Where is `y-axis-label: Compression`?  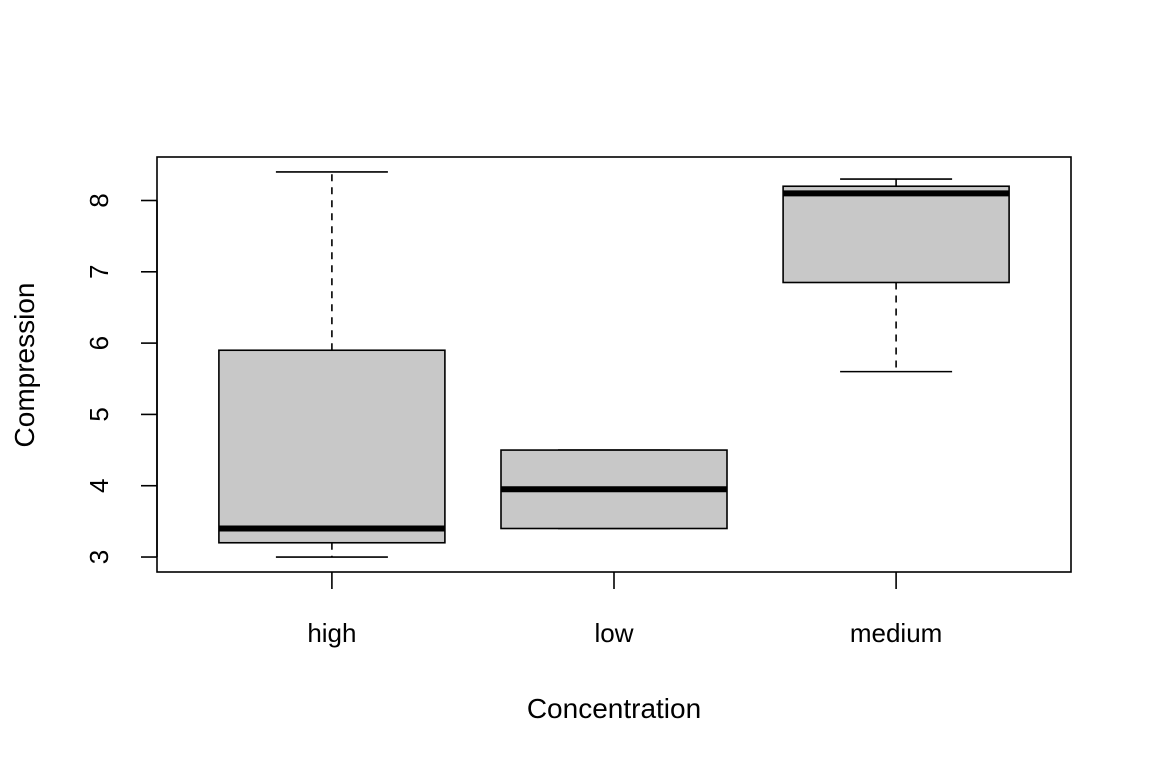 y-axis-label: Compression is located at coordinates (24, 365).